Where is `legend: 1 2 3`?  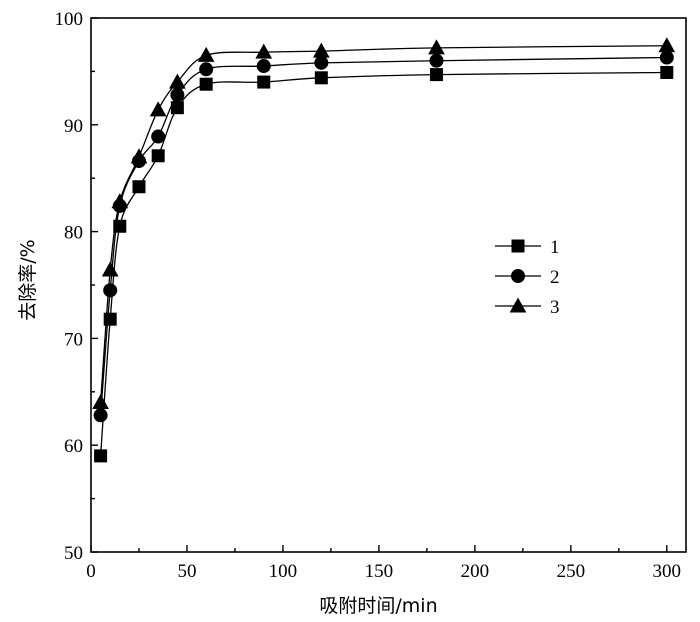
legend: 1 2 3 is located at coordinates (527, 277).